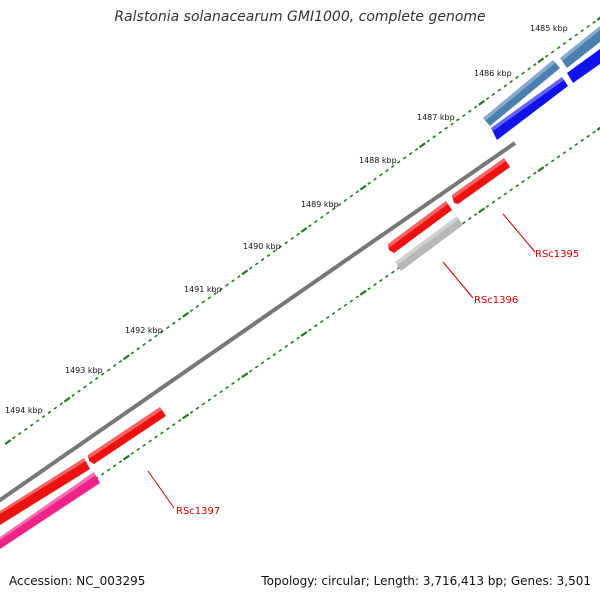 This screenshot has height=600, width=600. Describe the element at coordinates (161, 489) in the screenshot. I see `leader-line-rsc1397` at that location.